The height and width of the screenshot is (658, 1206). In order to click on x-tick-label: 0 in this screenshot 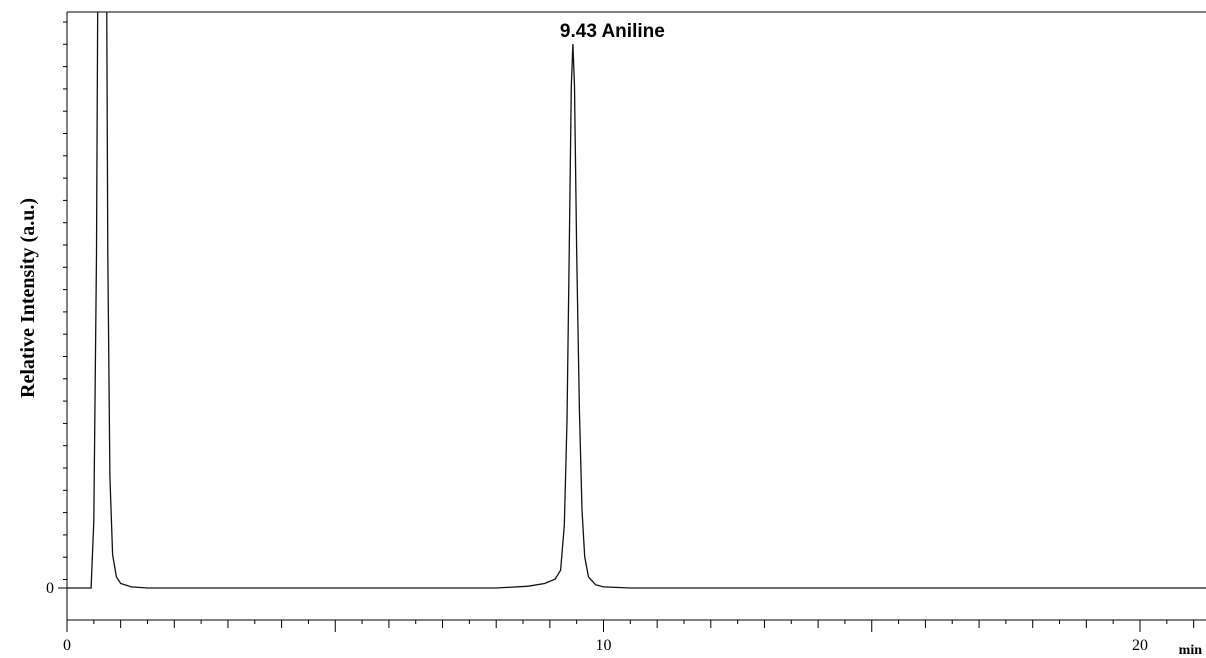, I will do `click(67, 645)`.